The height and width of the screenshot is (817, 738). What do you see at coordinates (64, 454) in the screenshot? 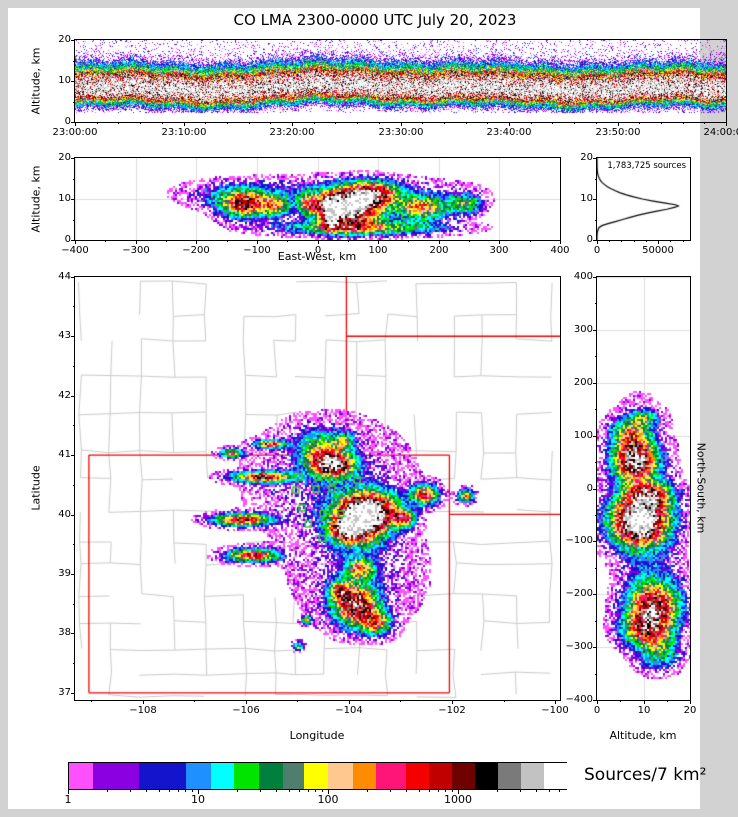
I see `y-tick-label: 41` at bounding box center [64, 454].